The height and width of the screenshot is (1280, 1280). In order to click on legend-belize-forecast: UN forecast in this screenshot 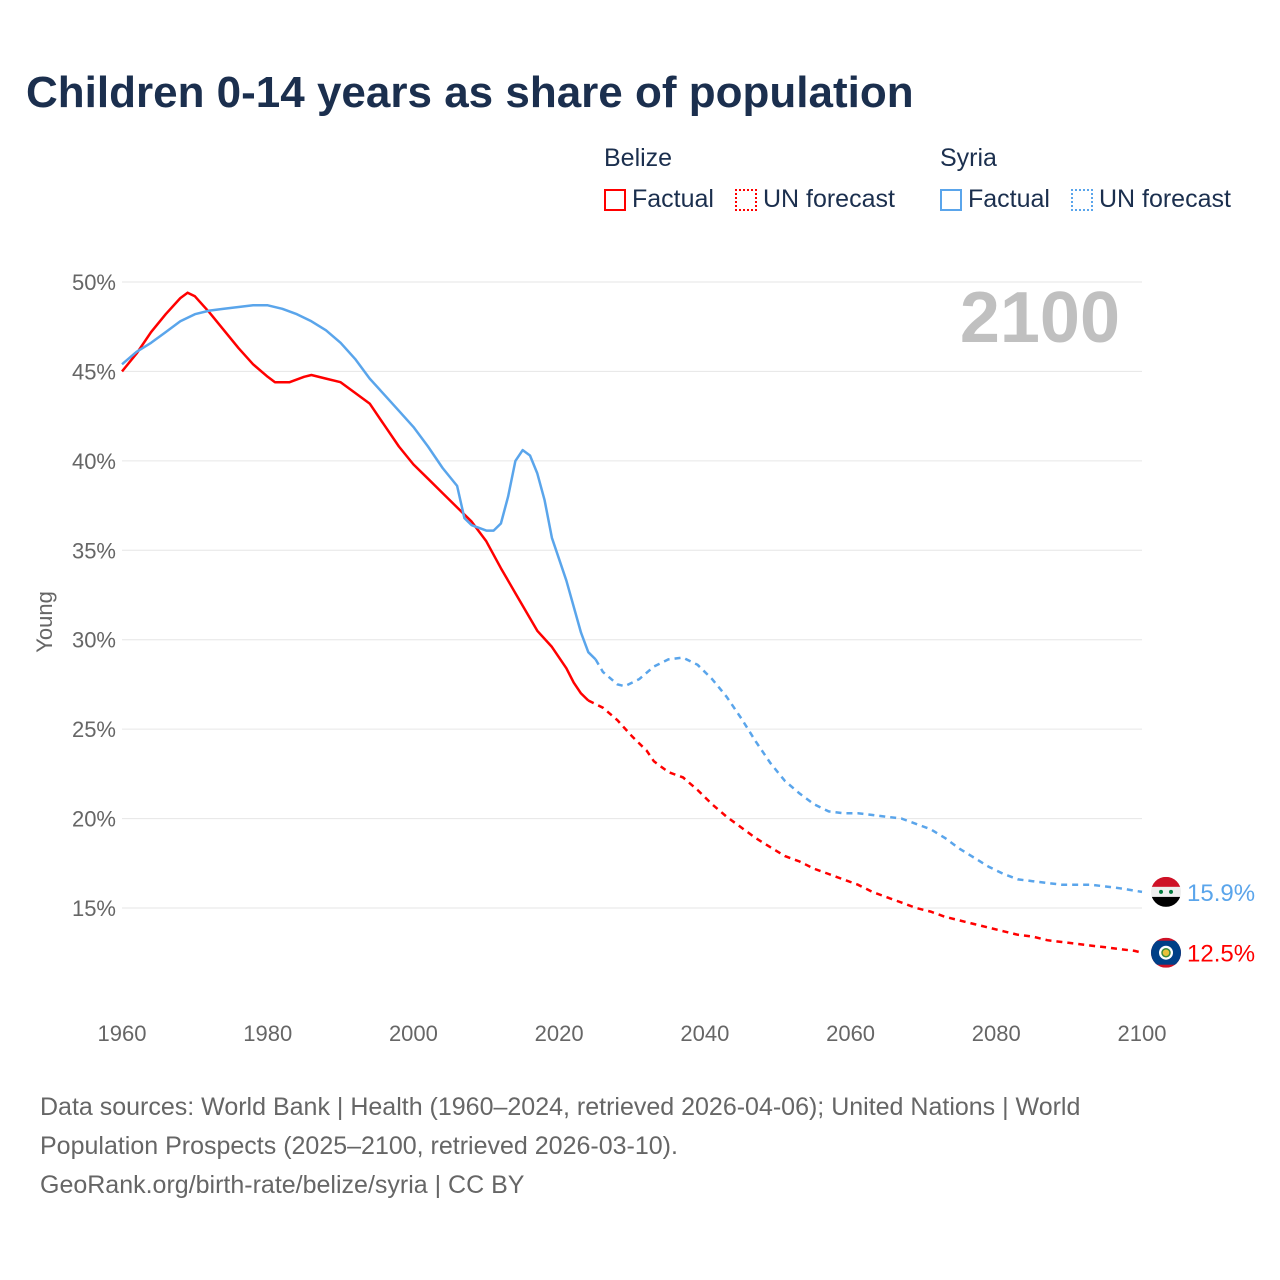, I will do `click(814, 199)`.